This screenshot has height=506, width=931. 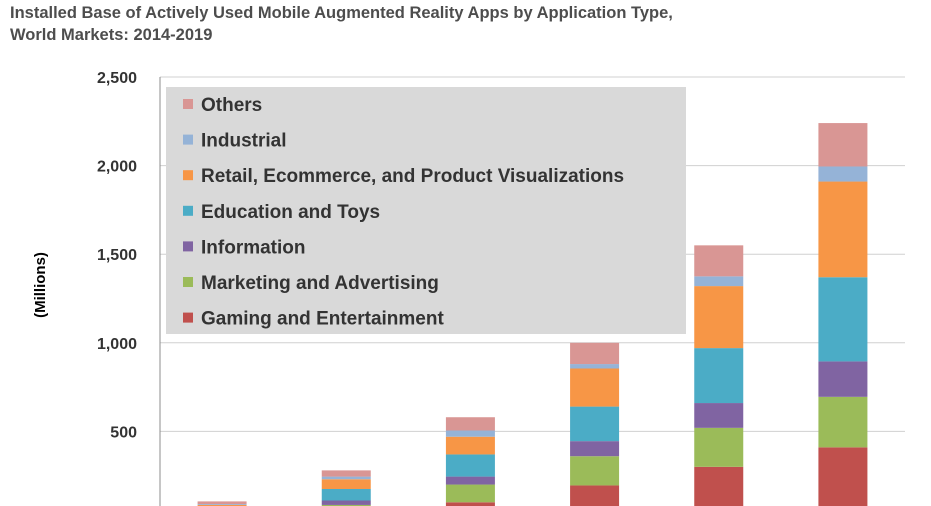 I want to click on legend-item: Industrial, so click(x=235, y=141).